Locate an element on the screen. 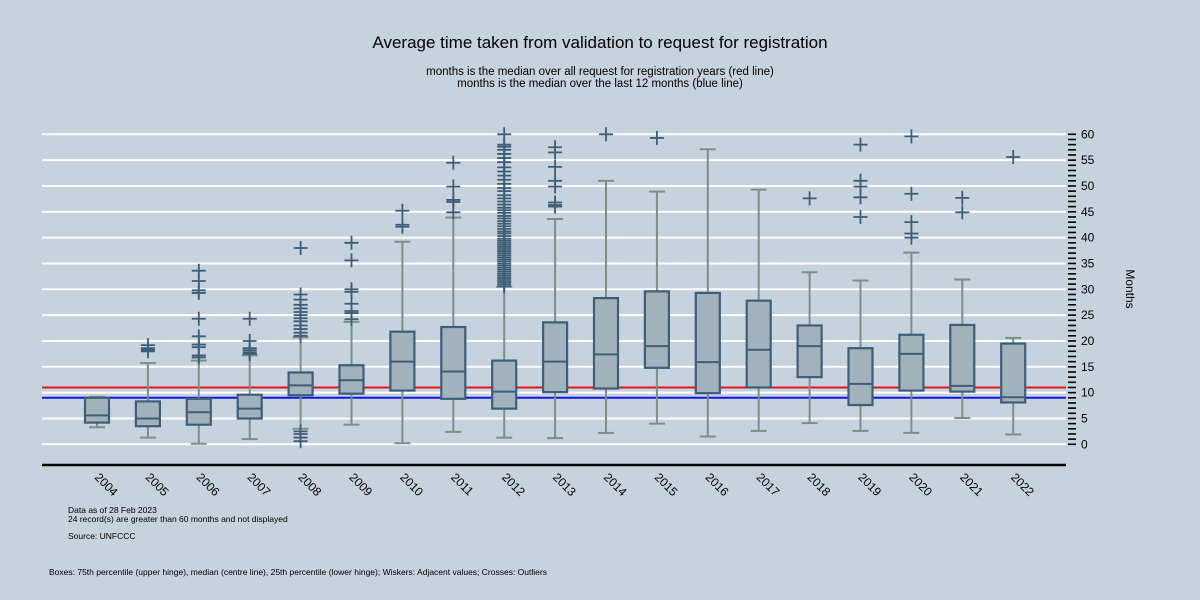 The width and height of the screenshot is (1200, 600). data-date-note: Data as of 28 Feb 2023 is located at coordinates (112, 510).